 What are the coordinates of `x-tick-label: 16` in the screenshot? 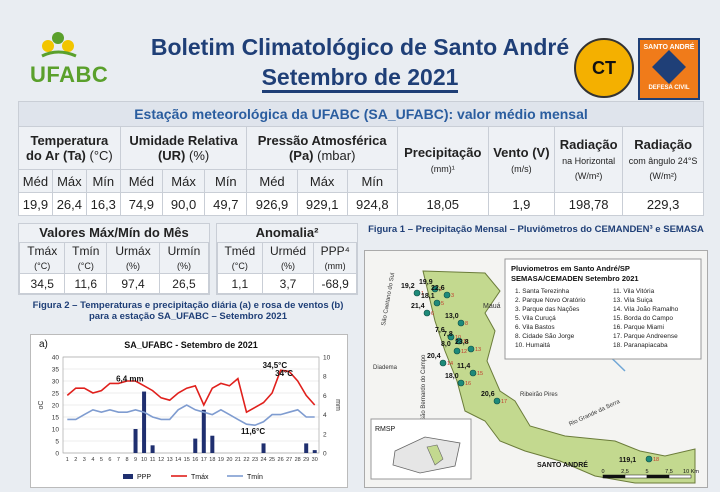 It's located at (195, 460).